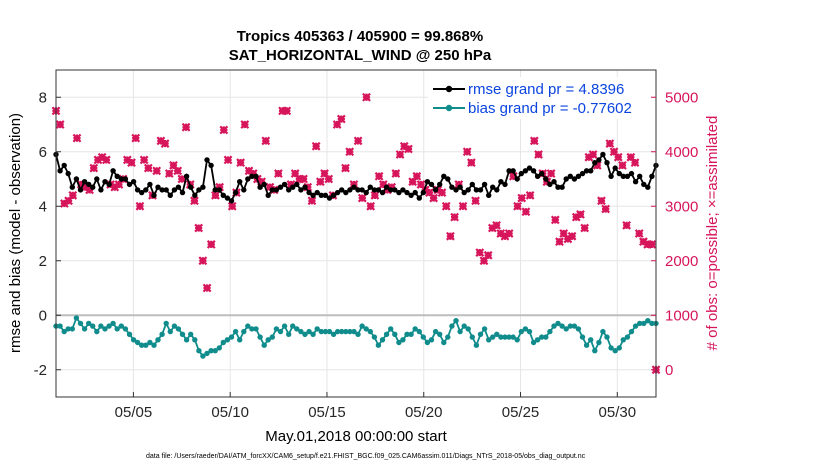 The width and height of the screenshot is (830, 470). I want to click on legend-rmse-marker, so click(449, 89).